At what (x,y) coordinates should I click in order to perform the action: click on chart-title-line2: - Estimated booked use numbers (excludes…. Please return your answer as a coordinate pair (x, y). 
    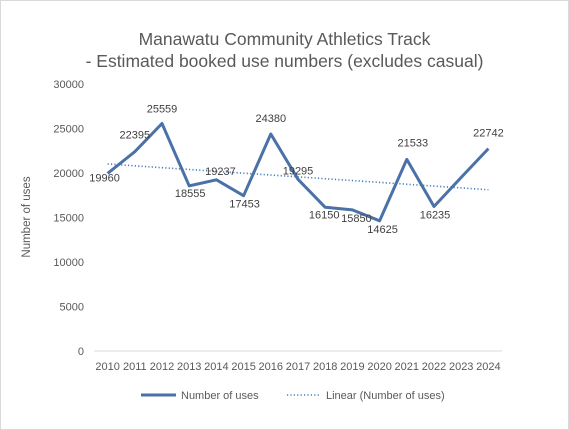
    Looking at the image, I should click on (284, 61).